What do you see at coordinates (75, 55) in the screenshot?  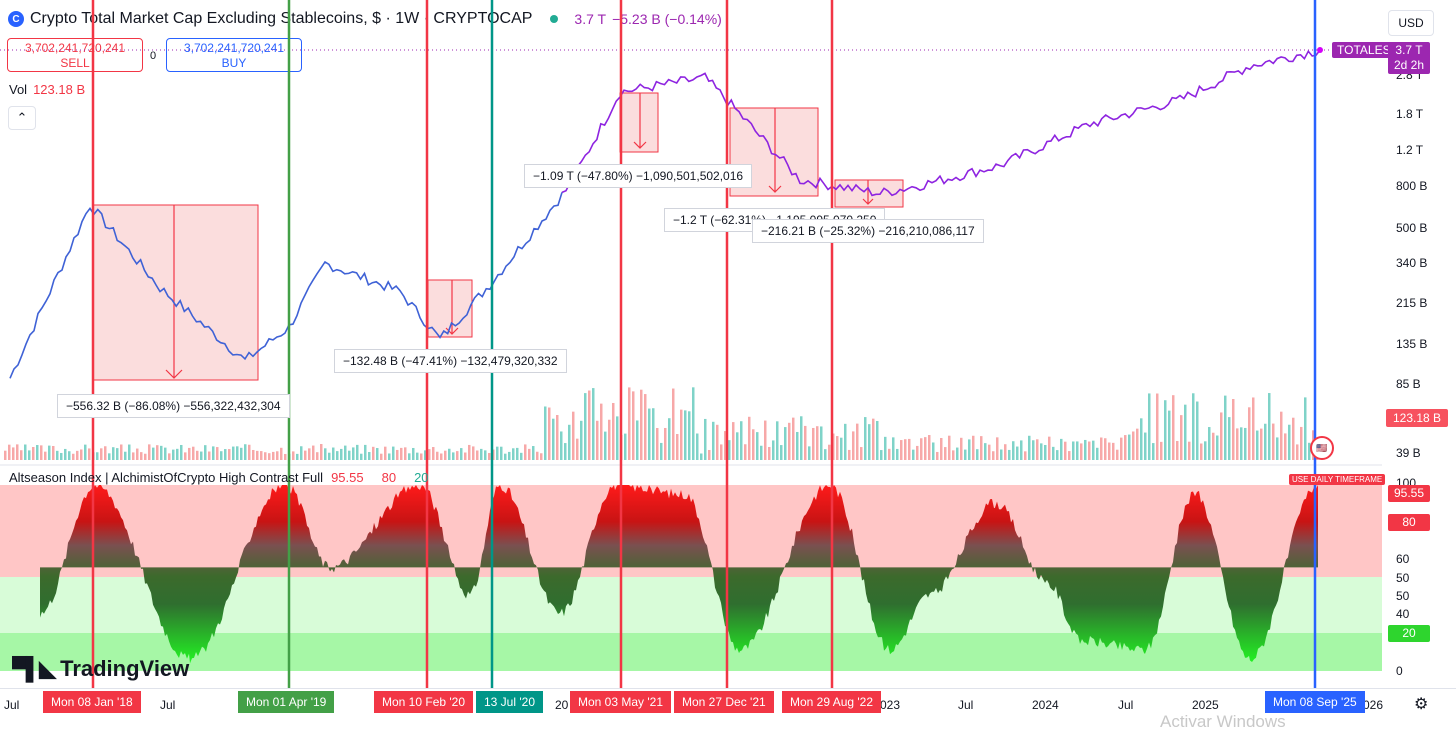 I see `sell-button: 3,702,241,720,241 SELL` at bounding box center [75, 55].